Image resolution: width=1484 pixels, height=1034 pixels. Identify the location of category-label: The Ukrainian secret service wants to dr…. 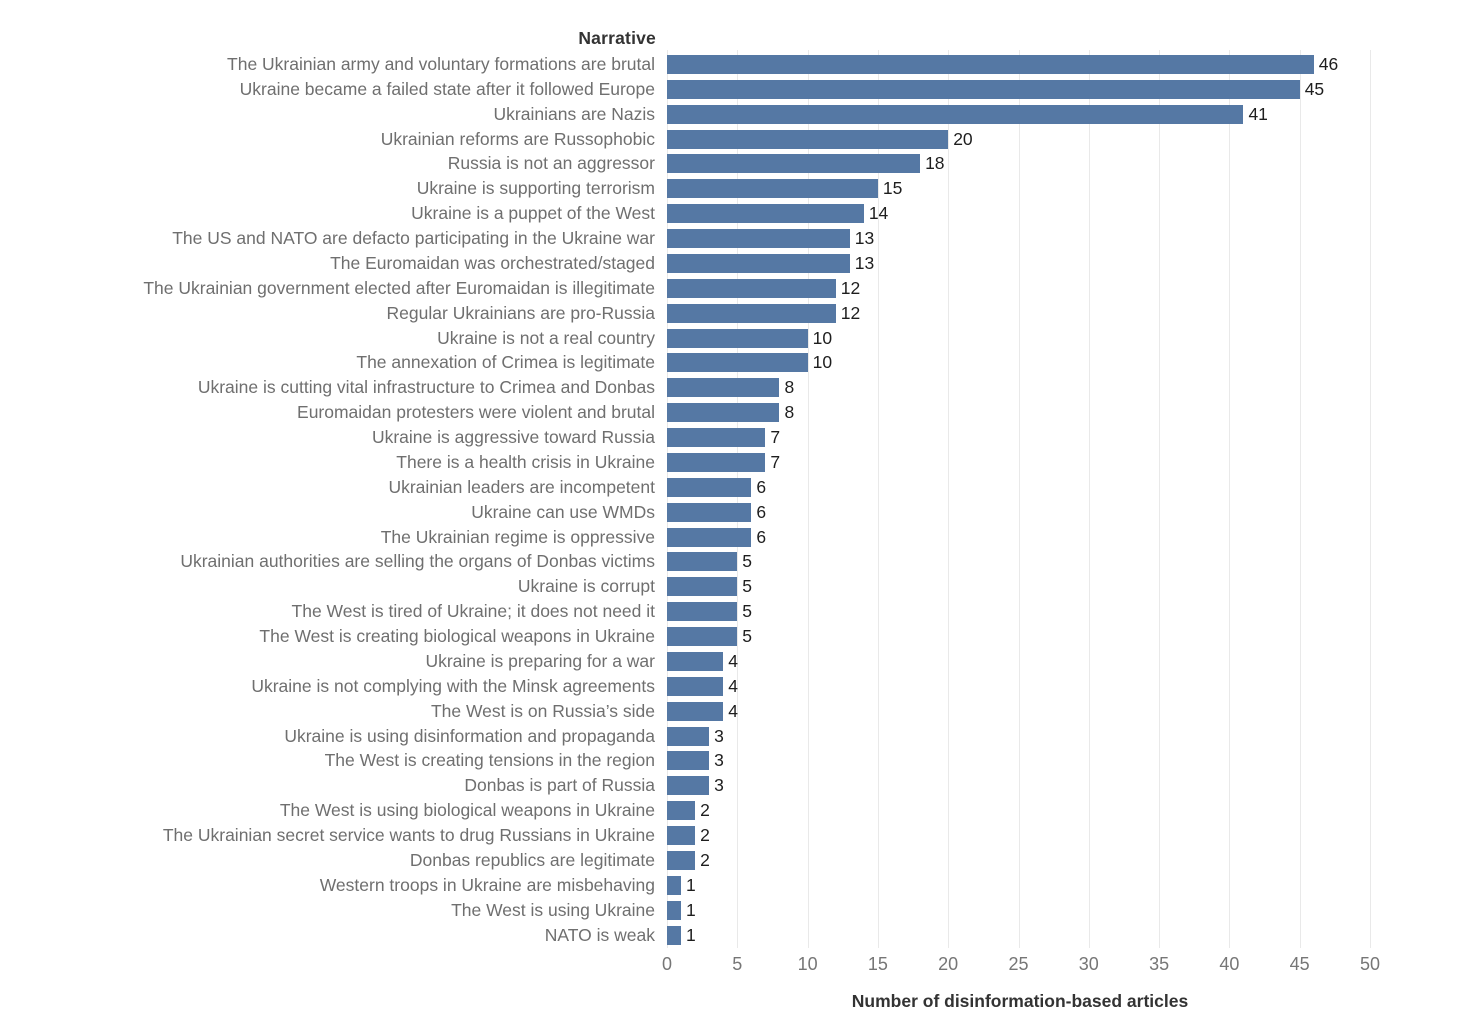
(408, 835).